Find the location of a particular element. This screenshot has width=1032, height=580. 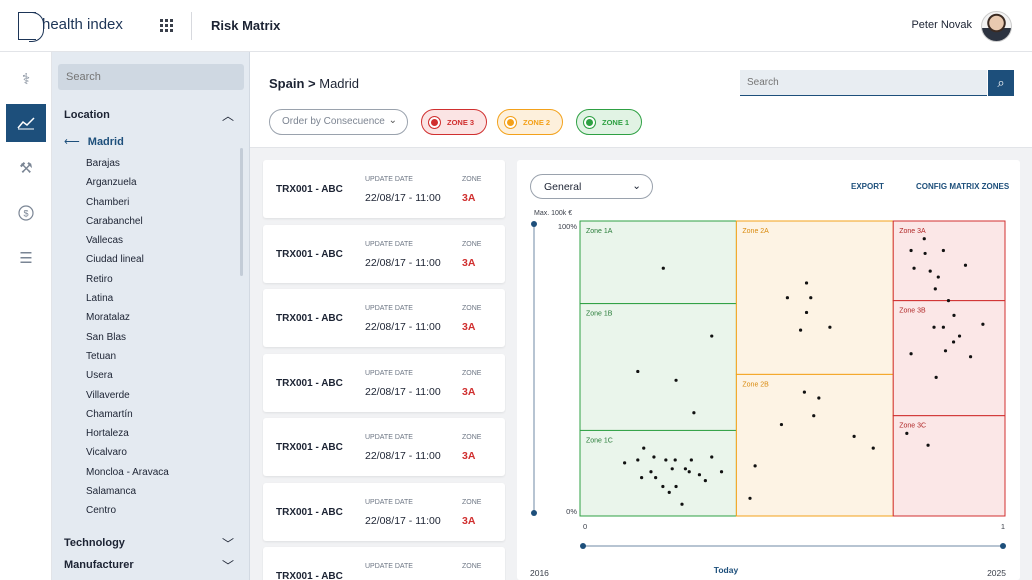

config-matrix-zones-link: CONFIG MATRIX ZONES is located at coordinates (963, 186).